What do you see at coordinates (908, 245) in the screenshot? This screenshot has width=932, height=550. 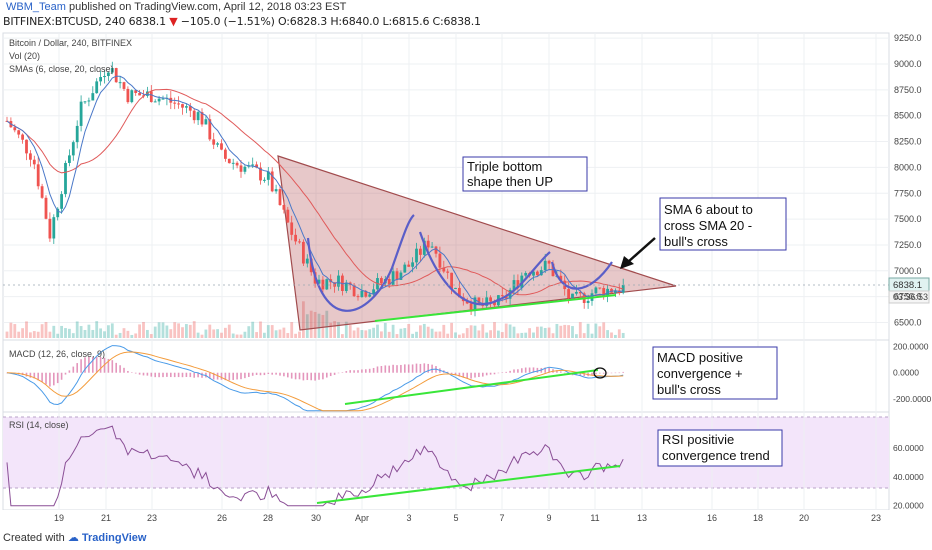 I see `price-y-tick: 7250.0` at bounding box center [908, 245].